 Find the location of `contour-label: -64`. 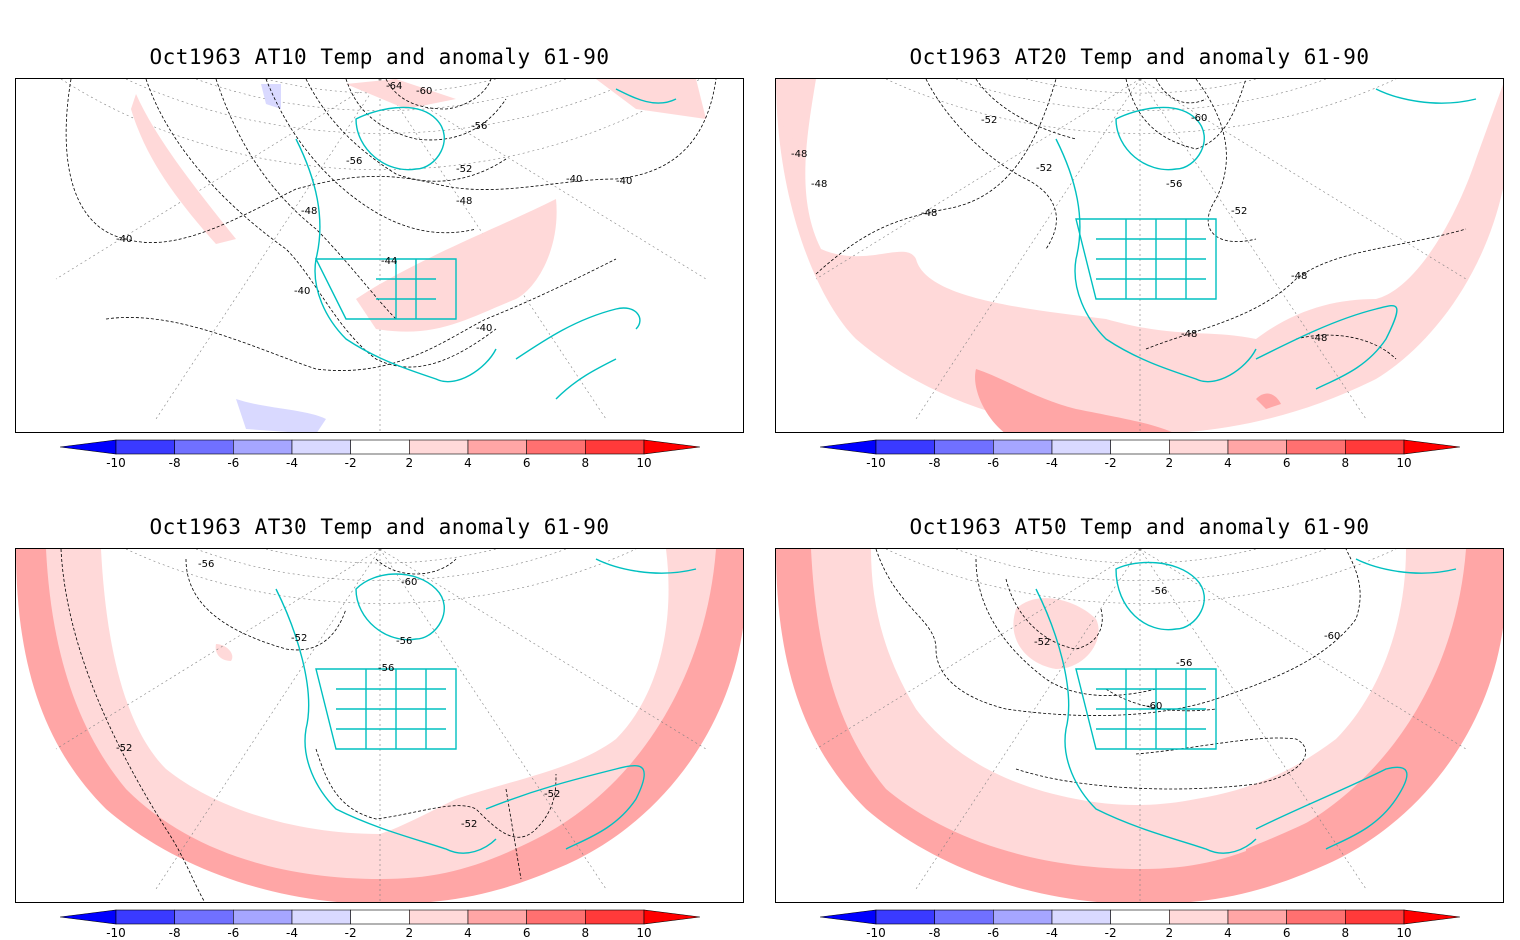

contour-label: -64 is located at coordinates (394, 86).